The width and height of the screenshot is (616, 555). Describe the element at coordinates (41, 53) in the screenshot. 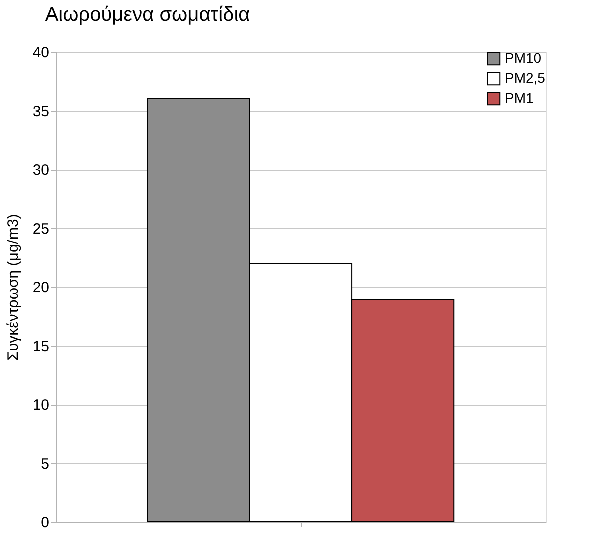

I see `y-tick-label: 40` at that location.